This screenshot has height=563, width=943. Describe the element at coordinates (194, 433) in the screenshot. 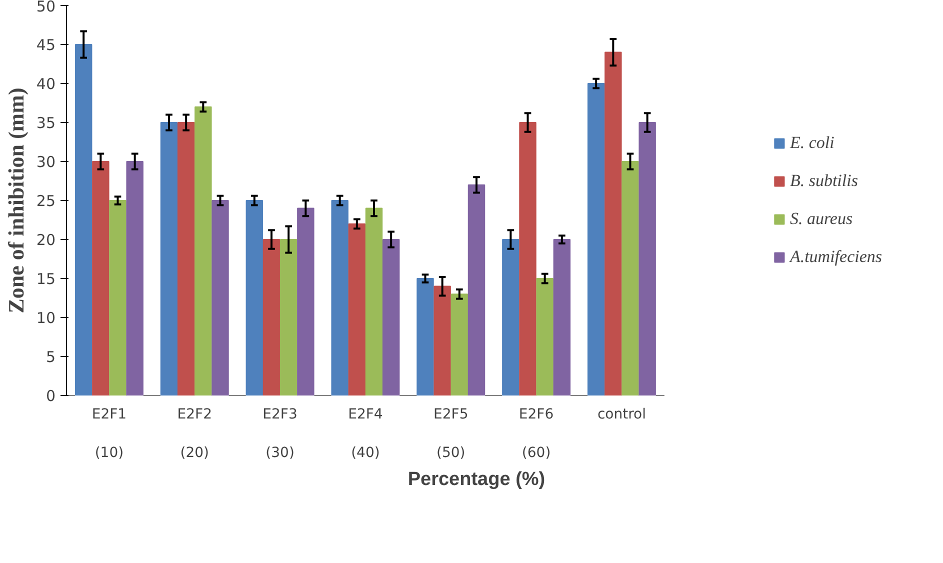

I see `category-label: E2F2 (20)` at that location.